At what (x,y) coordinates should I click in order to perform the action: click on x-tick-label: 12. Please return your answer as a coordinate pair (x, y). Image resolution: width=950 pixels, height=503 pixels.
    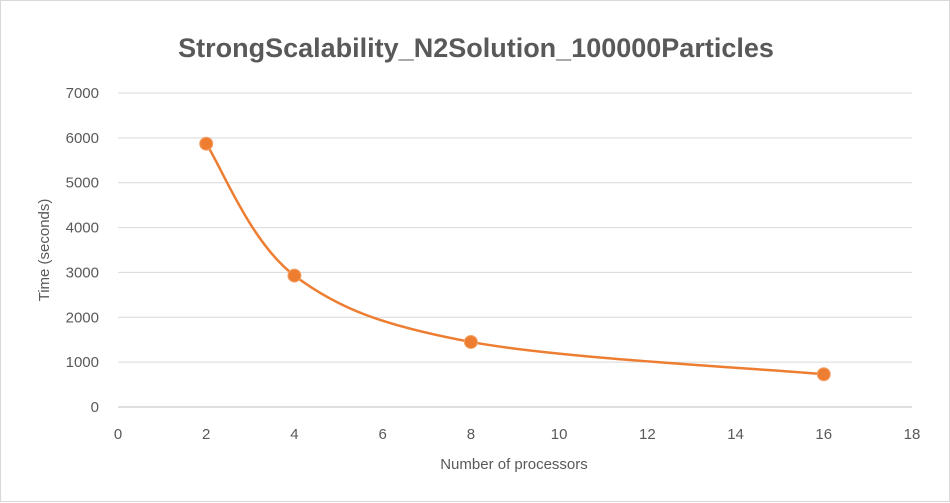
    Looking at the image, I should click on (647, 434).